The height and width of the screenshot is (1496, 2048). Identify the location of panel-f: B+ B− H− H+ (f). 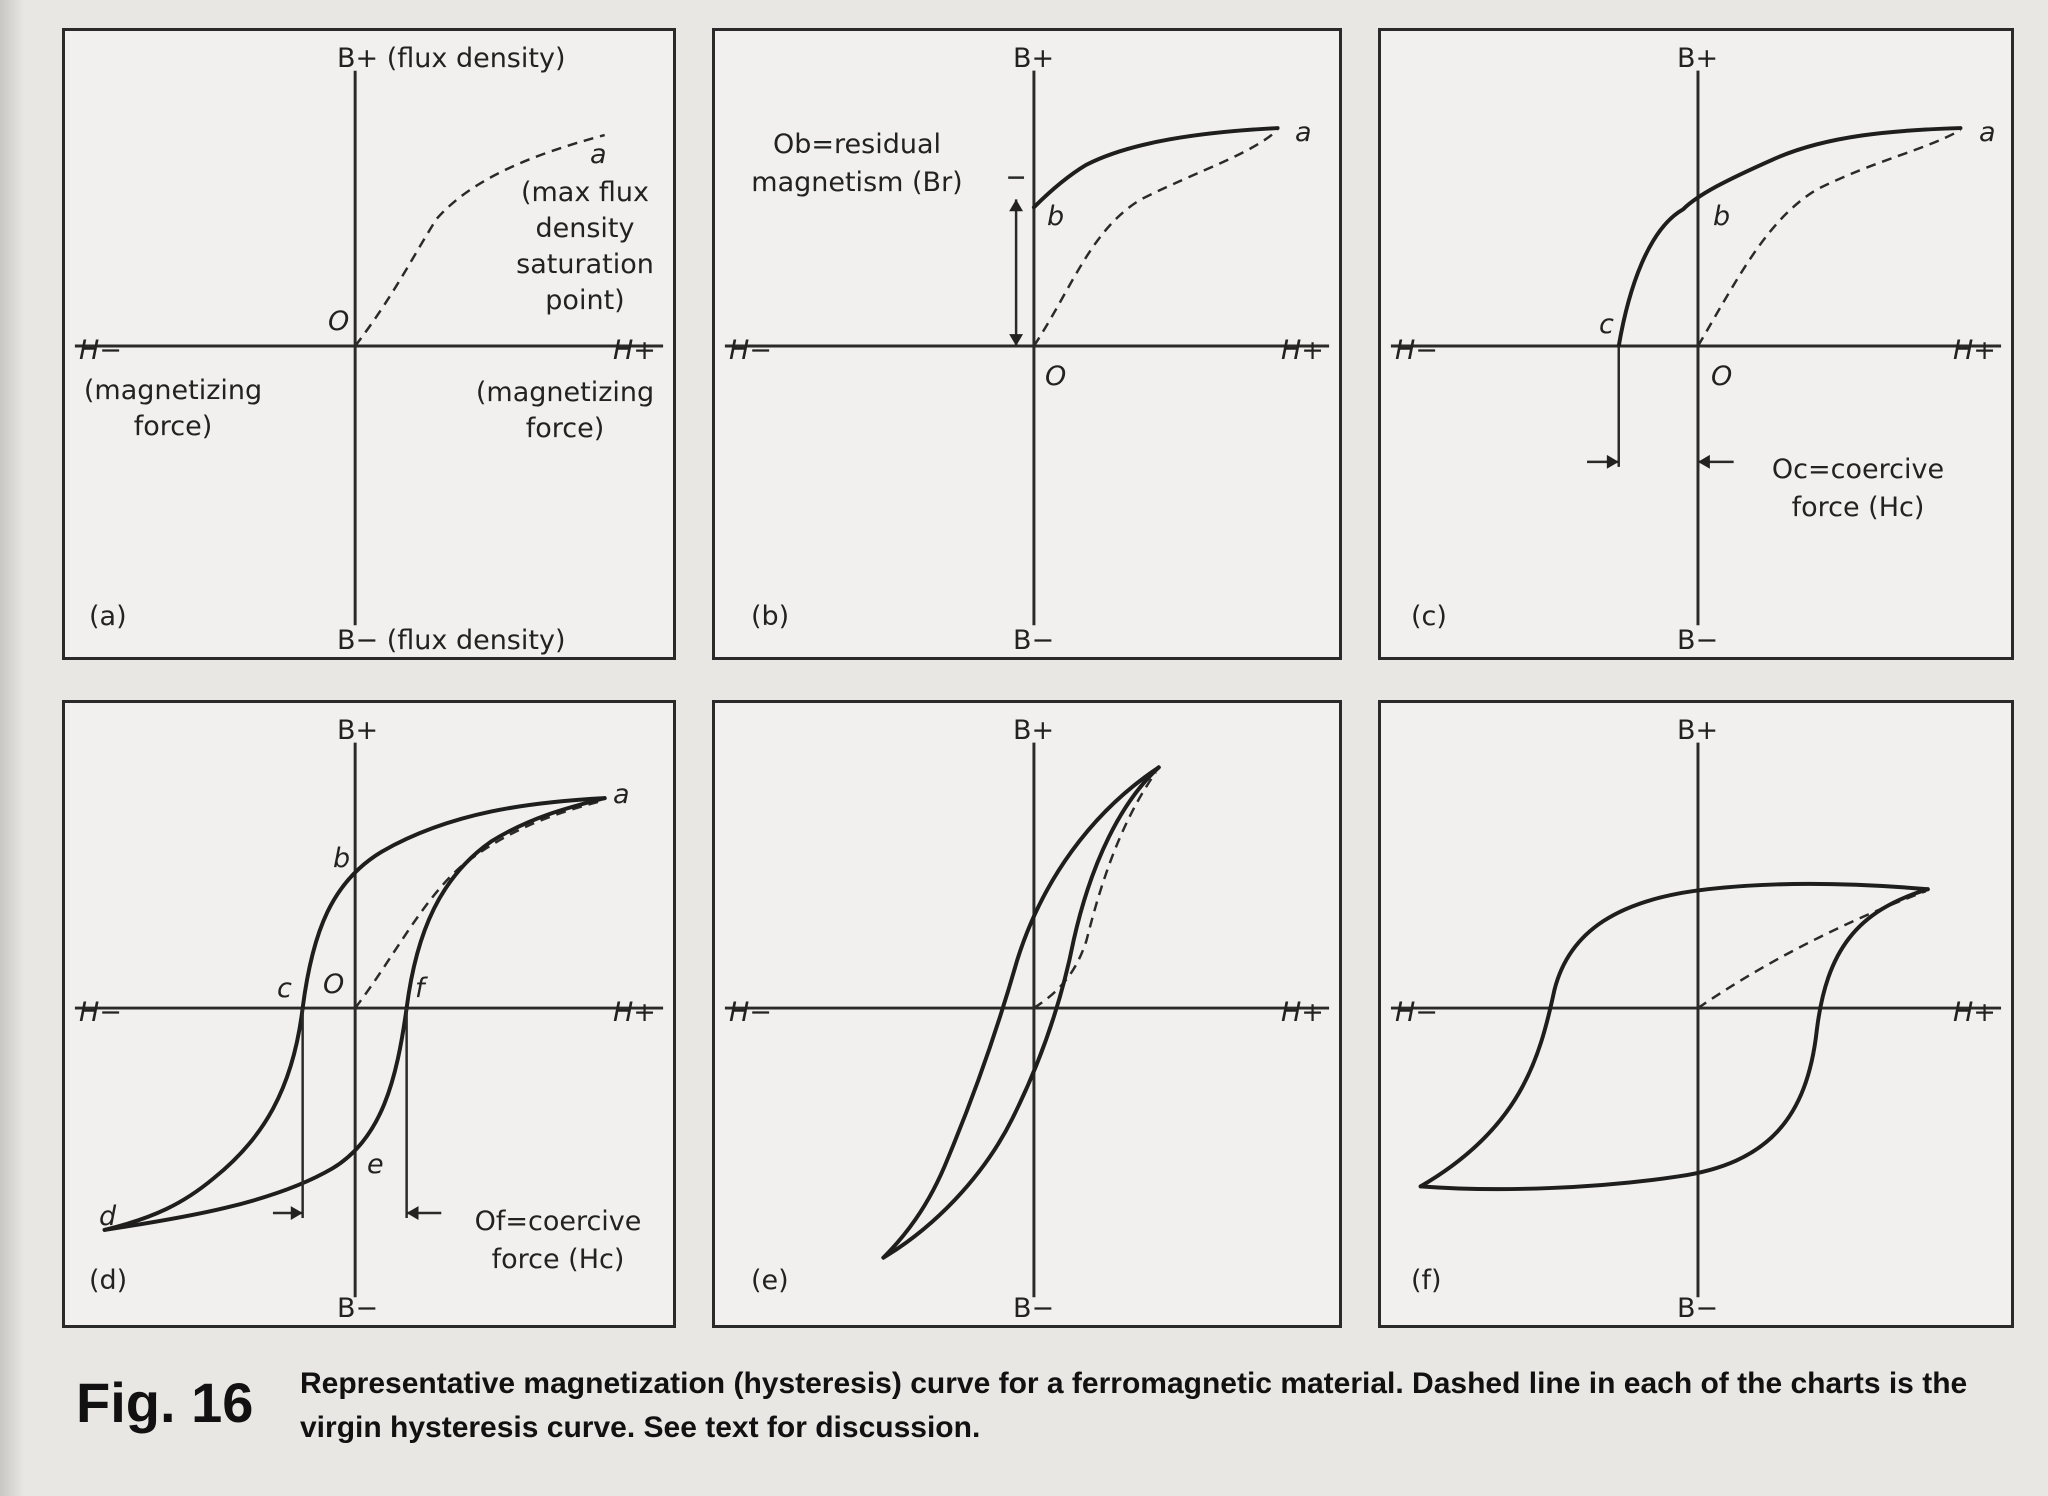
(1696, 1014).